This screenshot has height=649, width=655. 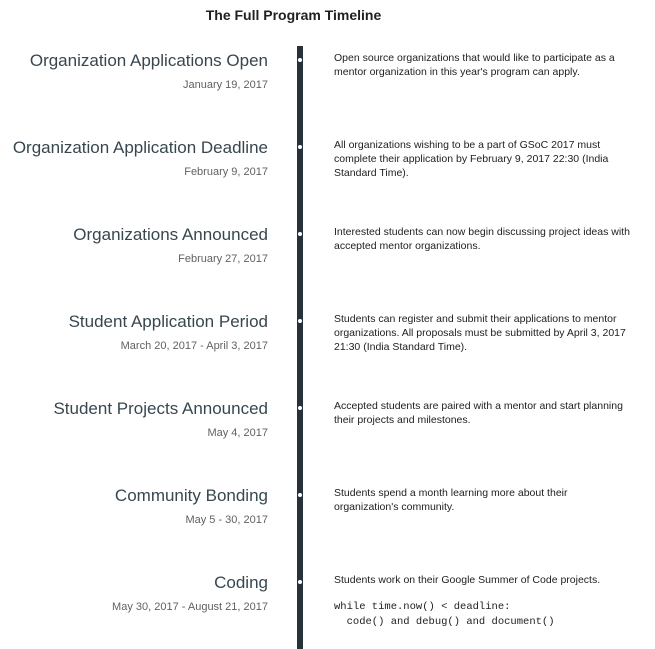 I want to click on event-title: Student Application Period, so click(x=168, y=321).